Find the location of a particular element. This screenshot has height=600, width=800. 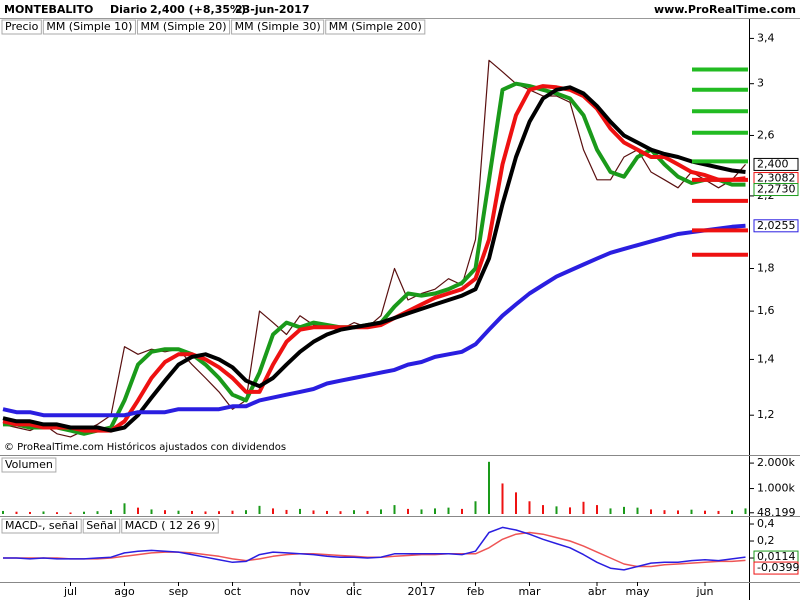

y-tick-label: 1,8 is located at coordinates (766, 268).